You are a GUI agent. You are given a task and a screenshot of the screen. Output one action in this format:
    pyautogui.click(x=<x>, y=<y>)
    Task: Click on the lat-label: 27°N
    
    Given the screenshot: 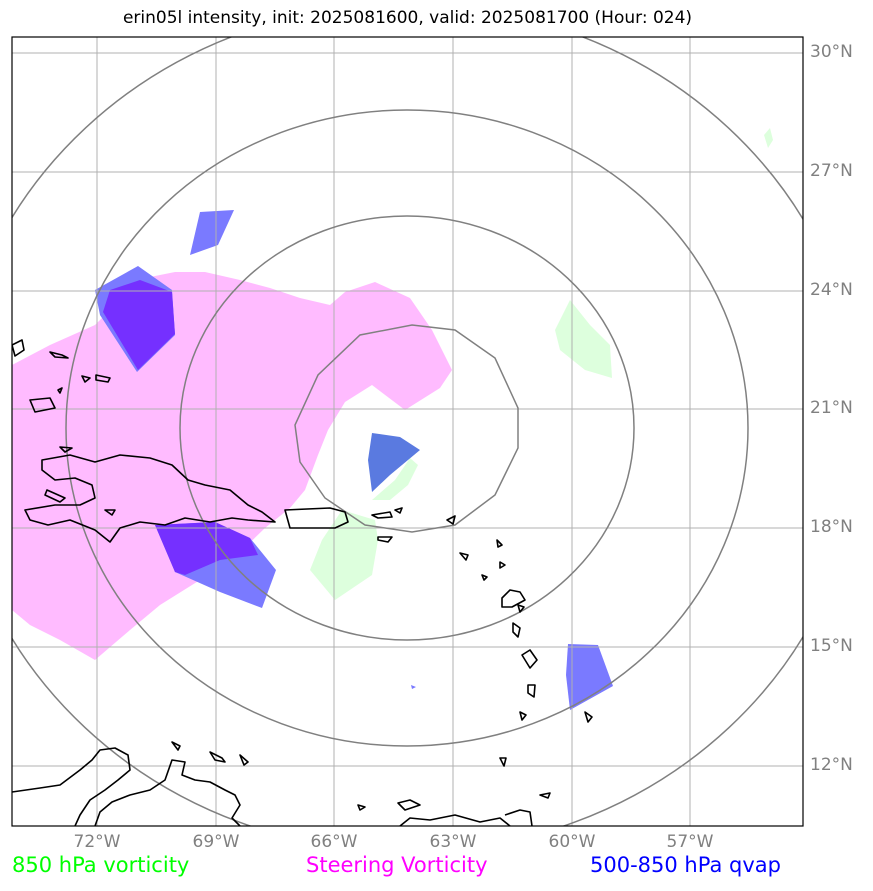 What is the action you would take?
    pyautogui.click(x=831, y=171)
    